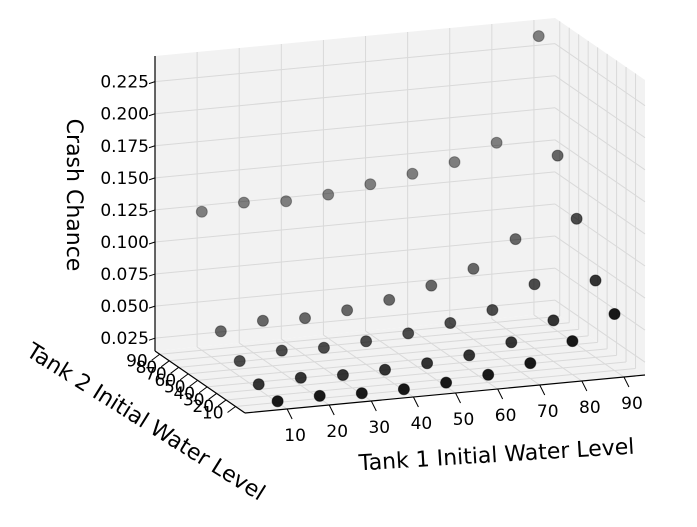 The image size is (697, 527). I want to click on z-tick-label: 0.050, so click(124, 307).